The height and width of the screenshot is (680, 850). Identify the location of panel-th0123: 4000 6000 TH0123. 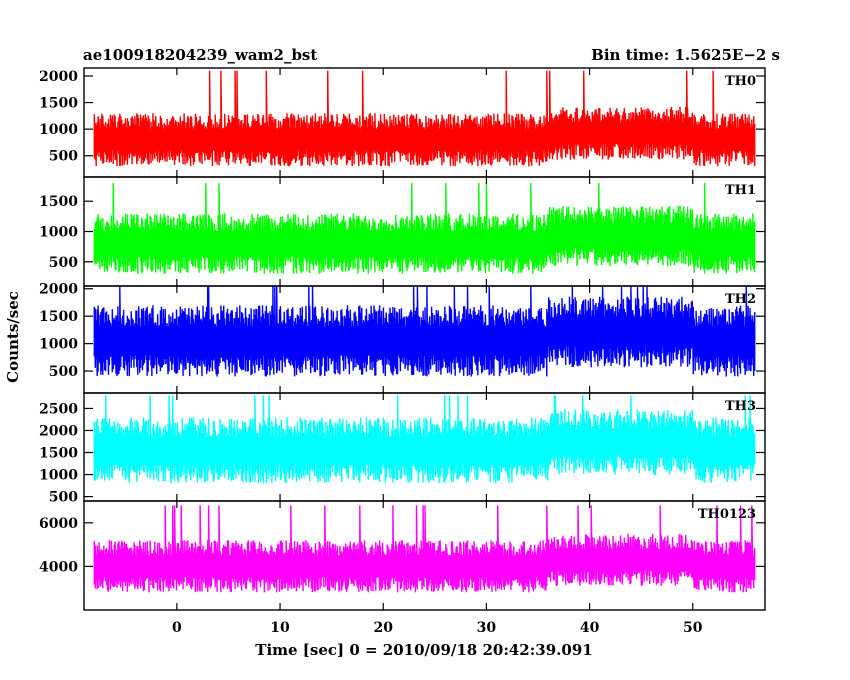
(402, 555).